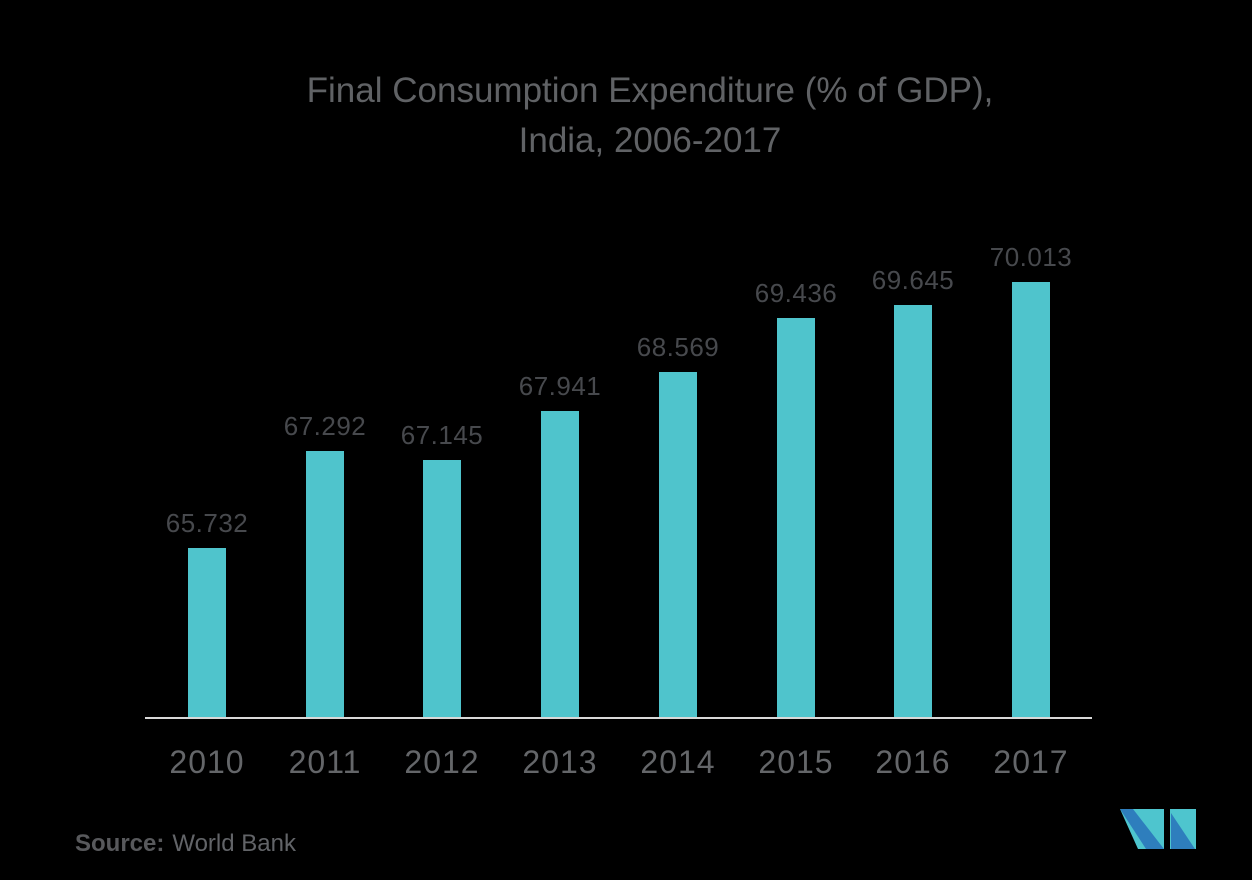  I want to click on bar-value-label-2014: 68.569, so click(678, 347).